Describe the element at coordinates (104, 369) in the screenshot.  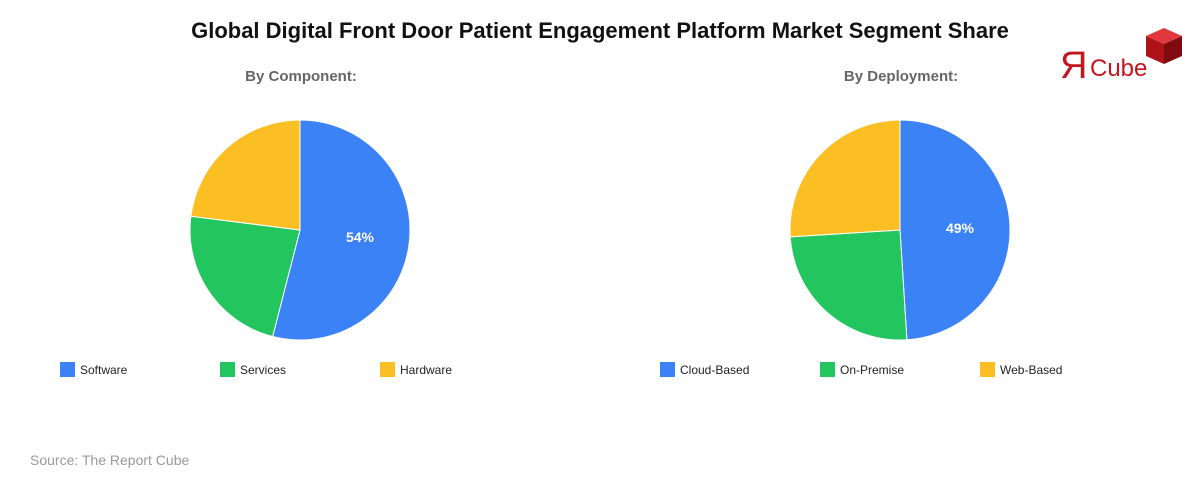
I see `legend-label: Software` at that location.